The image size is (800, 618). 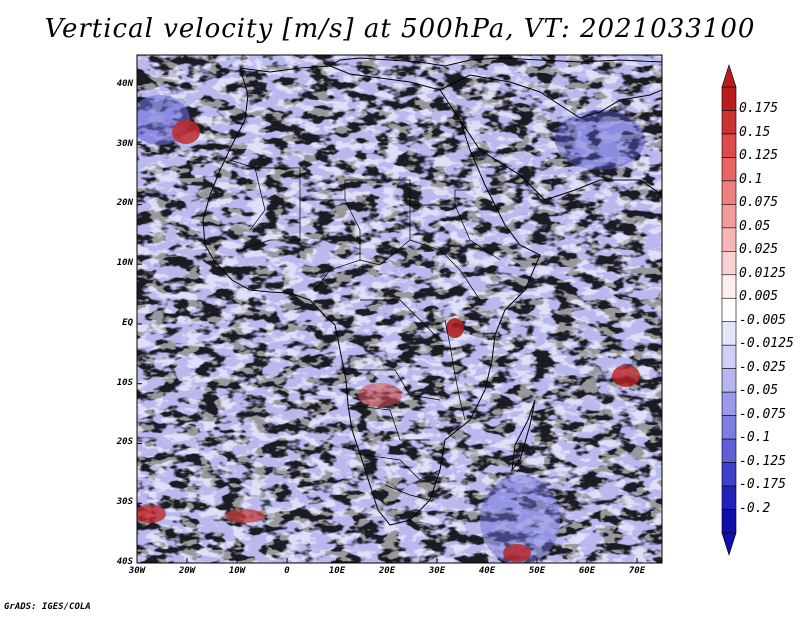 What do you see at coordinates (759, 250) in the screenshot?
I see `colorbar-label: 0.025` at bounding box center [759, 250].